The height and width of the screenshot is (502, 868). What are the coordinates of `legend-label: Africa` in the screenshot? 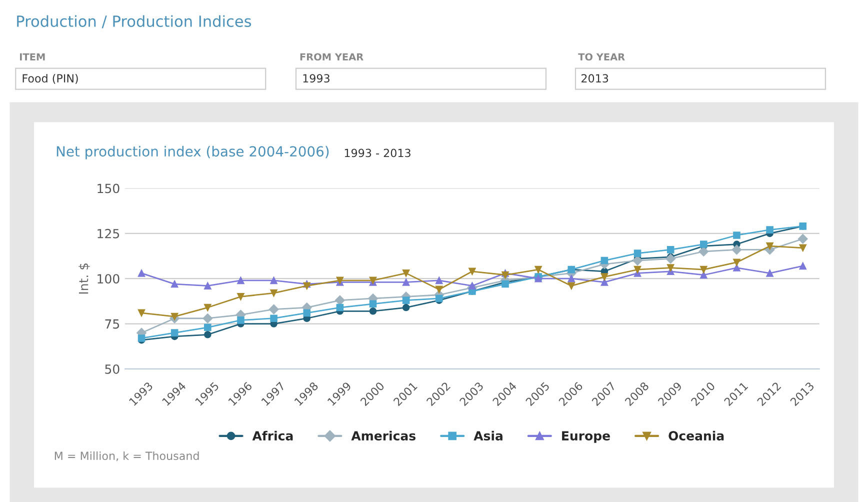 It's located at (272, 435).